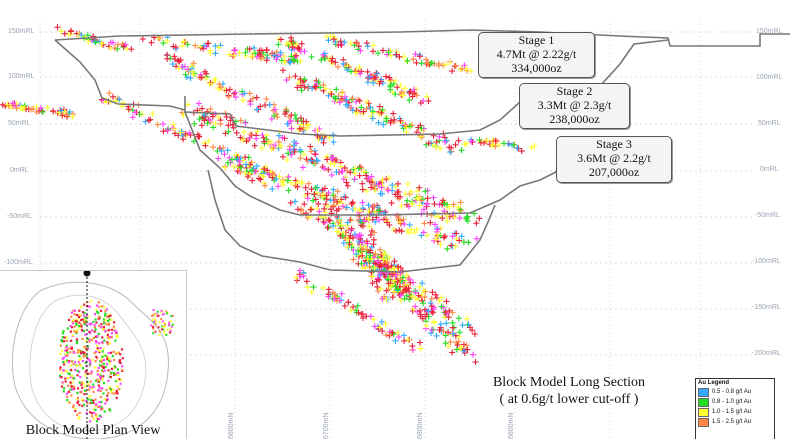  What do you see at coordinates (569, 399) in the screenshot?
I see `long-section-subtitle: ( at 0.6g/t lower cut-off )` at bounding box center [569, 399].